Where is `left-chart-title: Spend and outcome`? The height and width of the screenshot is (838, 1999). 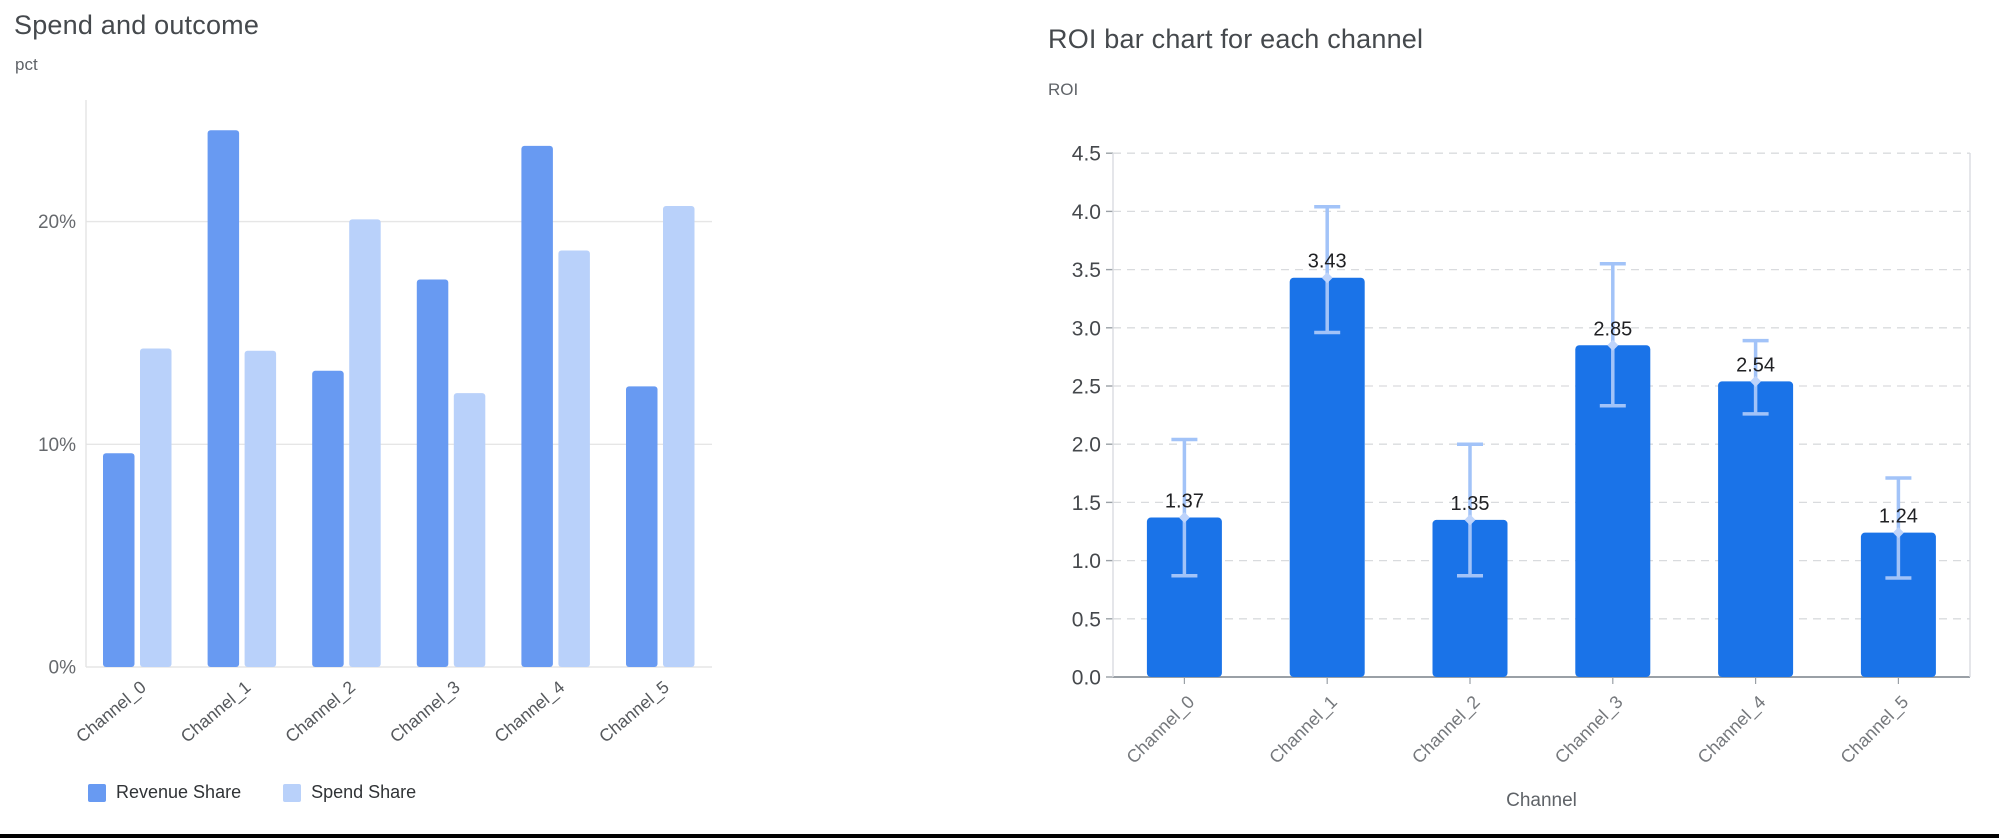 left-chart-title: Spend and outcome is located at coordinates (137, 25).